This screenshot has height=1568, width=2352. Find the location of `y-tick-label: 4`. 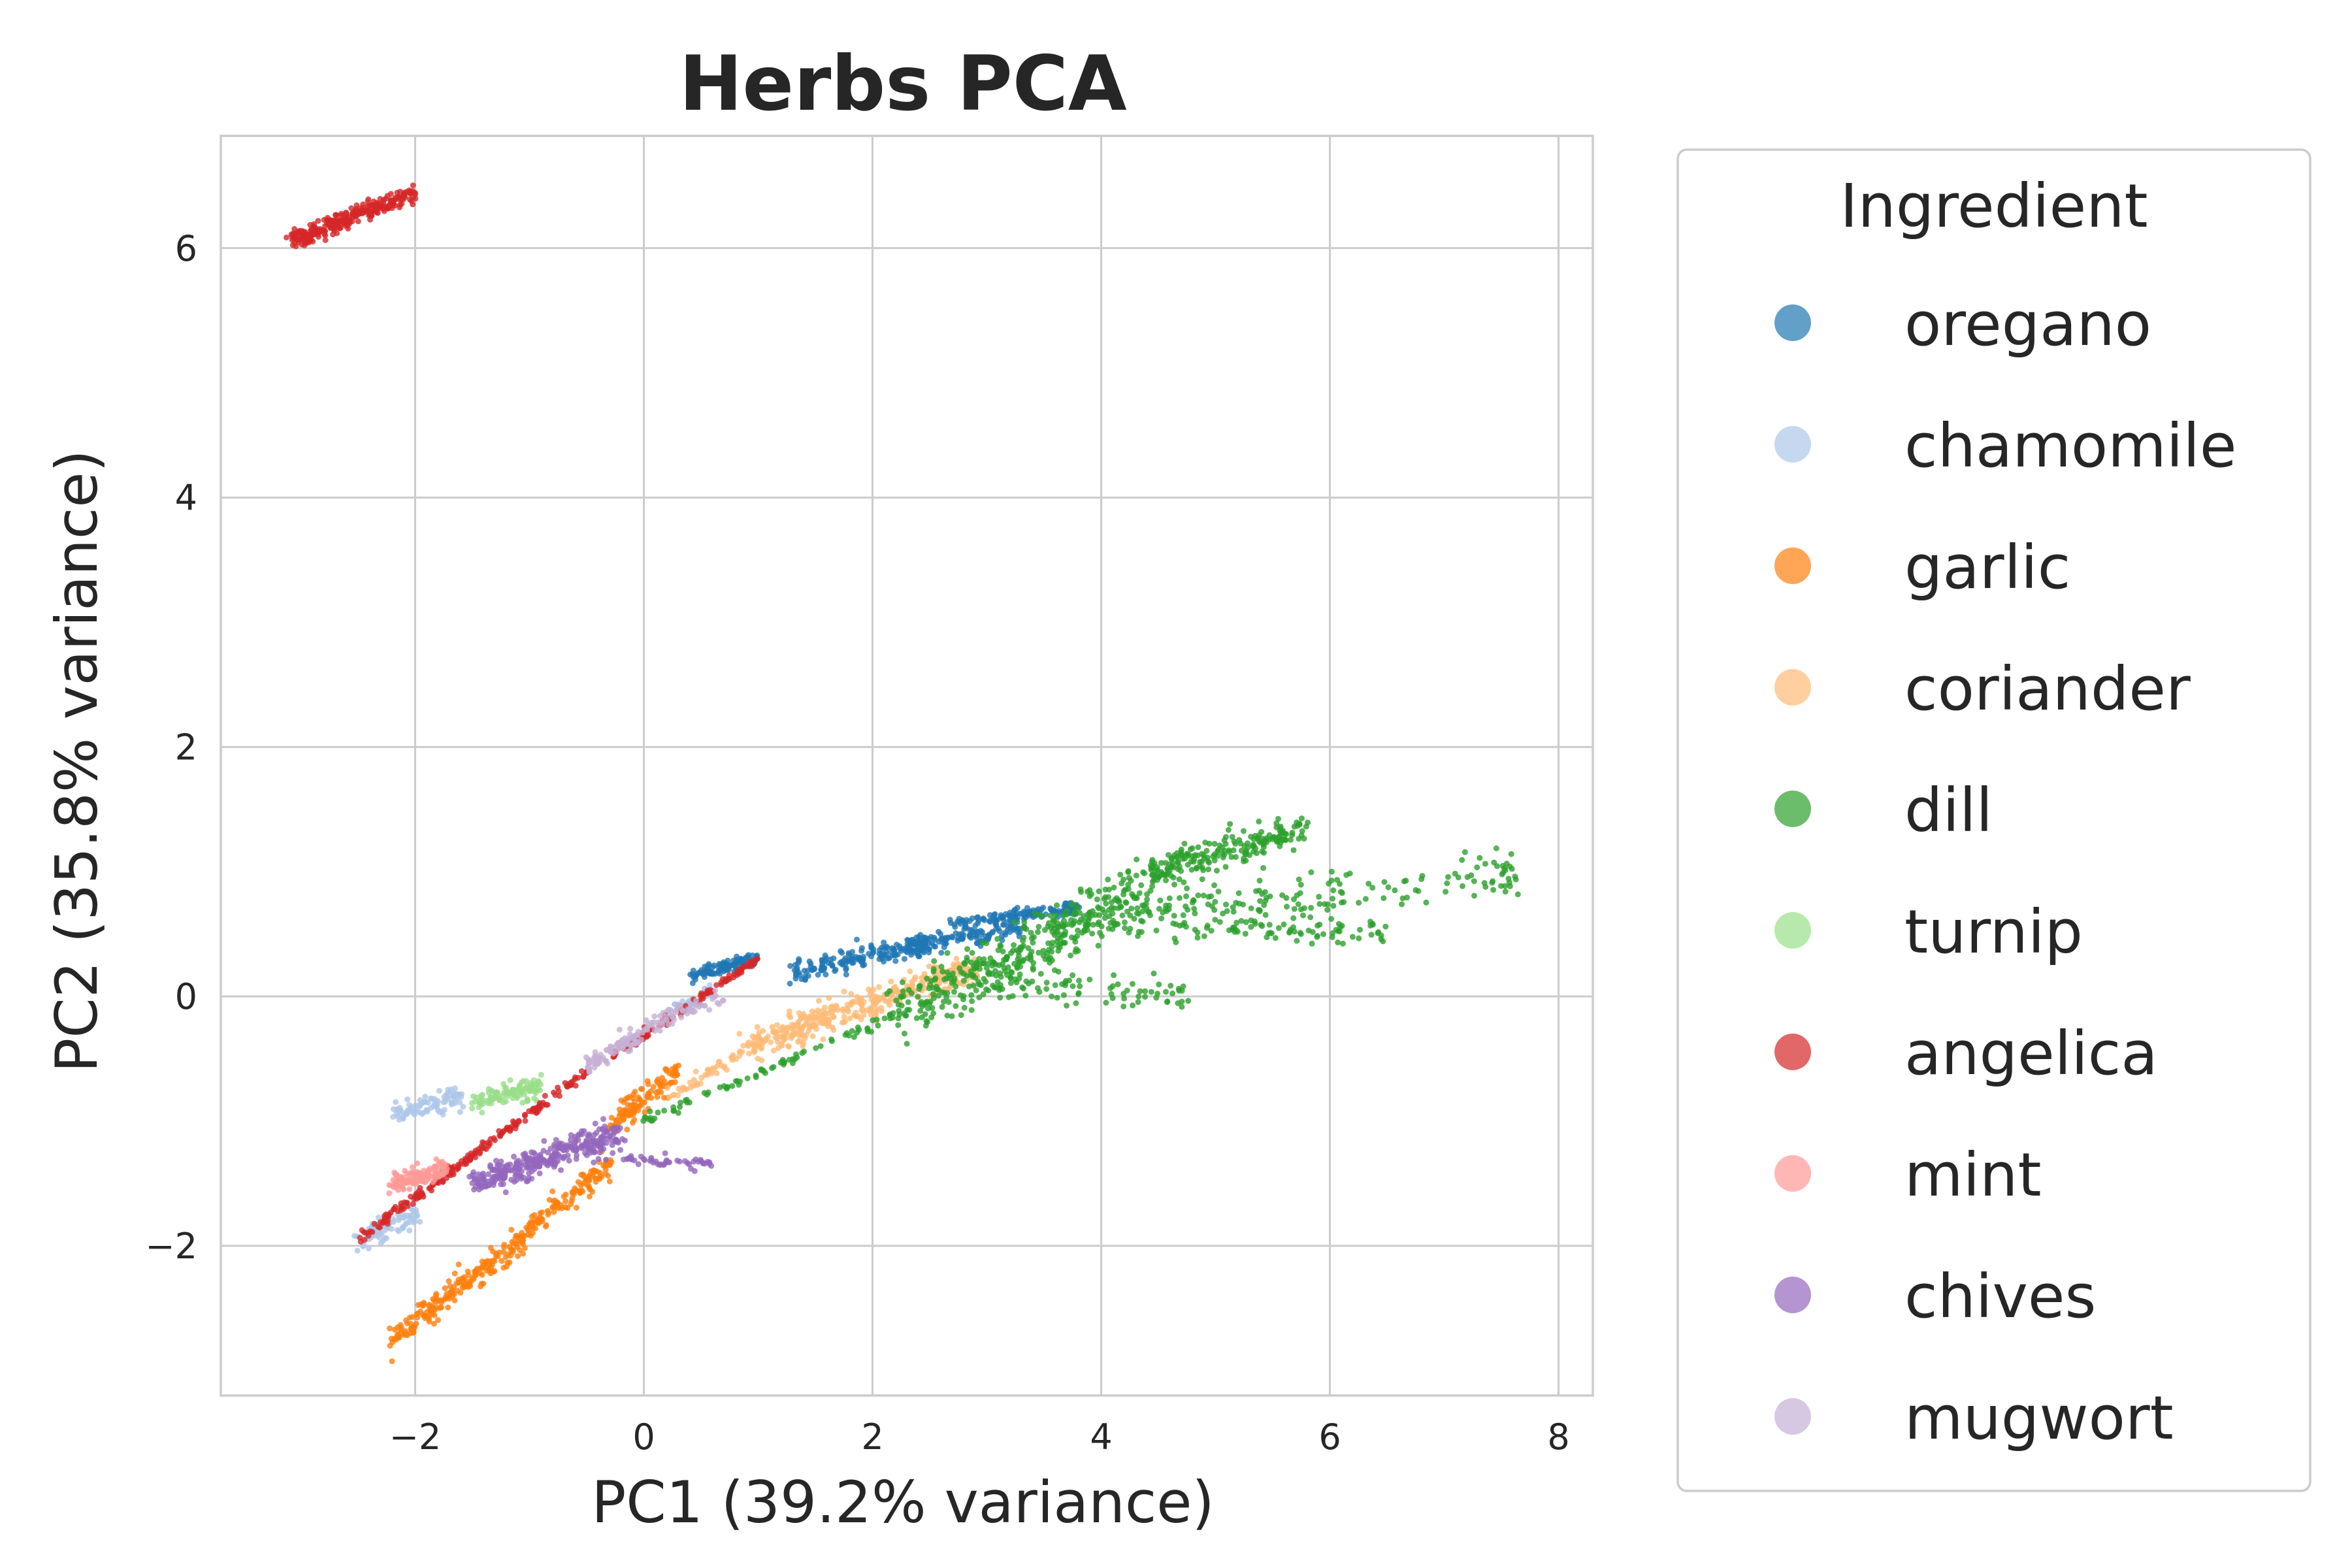

y-tick-label: 4 is located at coordinates (186, 498).